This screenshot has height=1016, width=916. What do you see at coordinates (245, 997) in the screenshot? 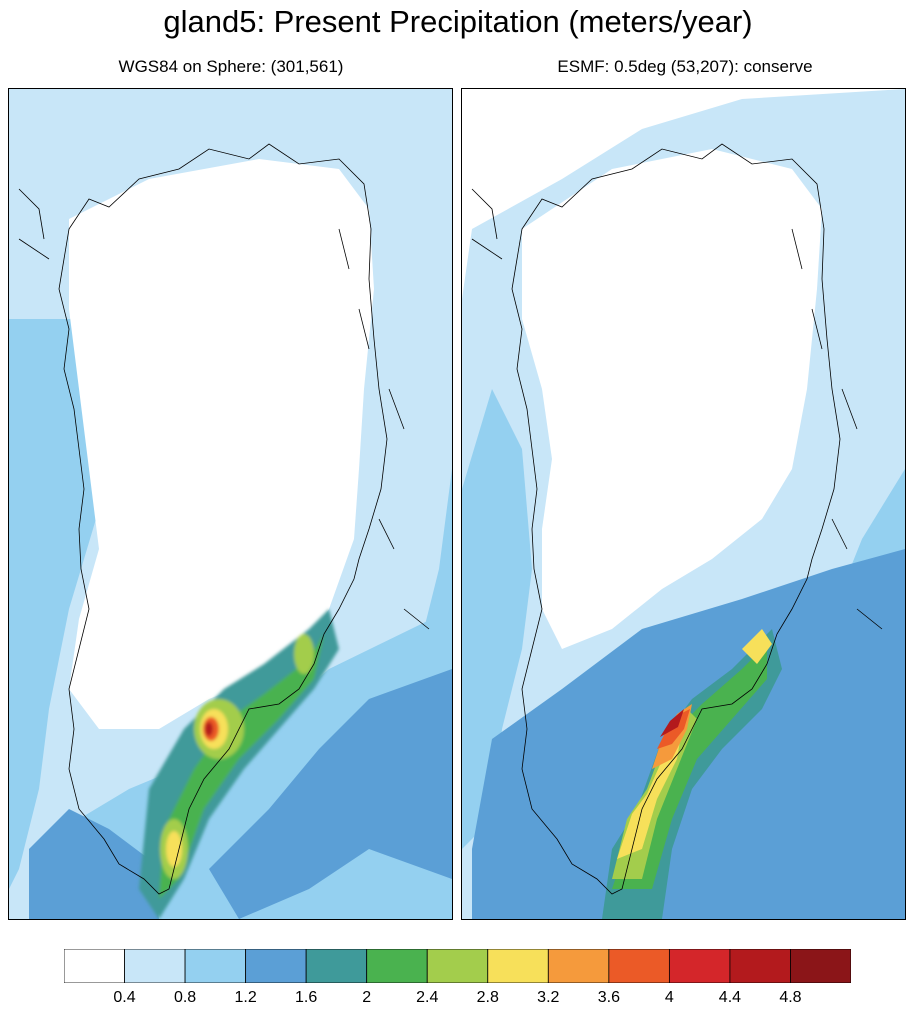
I see `colorbar-tick-label: 1.2` at bounding box center [245, 997].